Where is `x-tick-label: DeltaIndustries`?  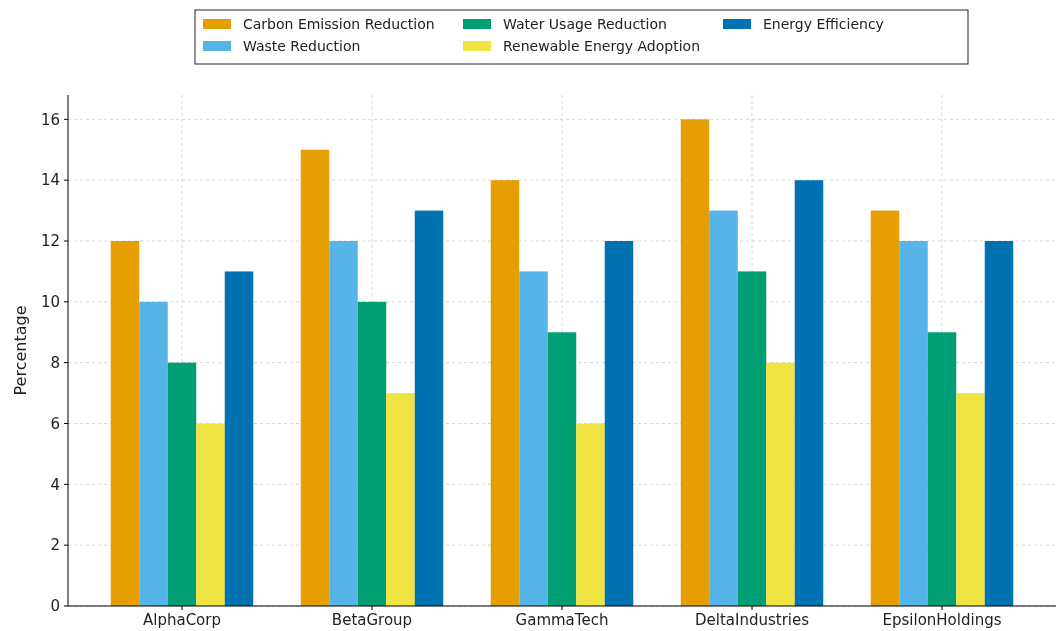
x-tick-label: DeltaIndustries is located at coordinates (752, 620).